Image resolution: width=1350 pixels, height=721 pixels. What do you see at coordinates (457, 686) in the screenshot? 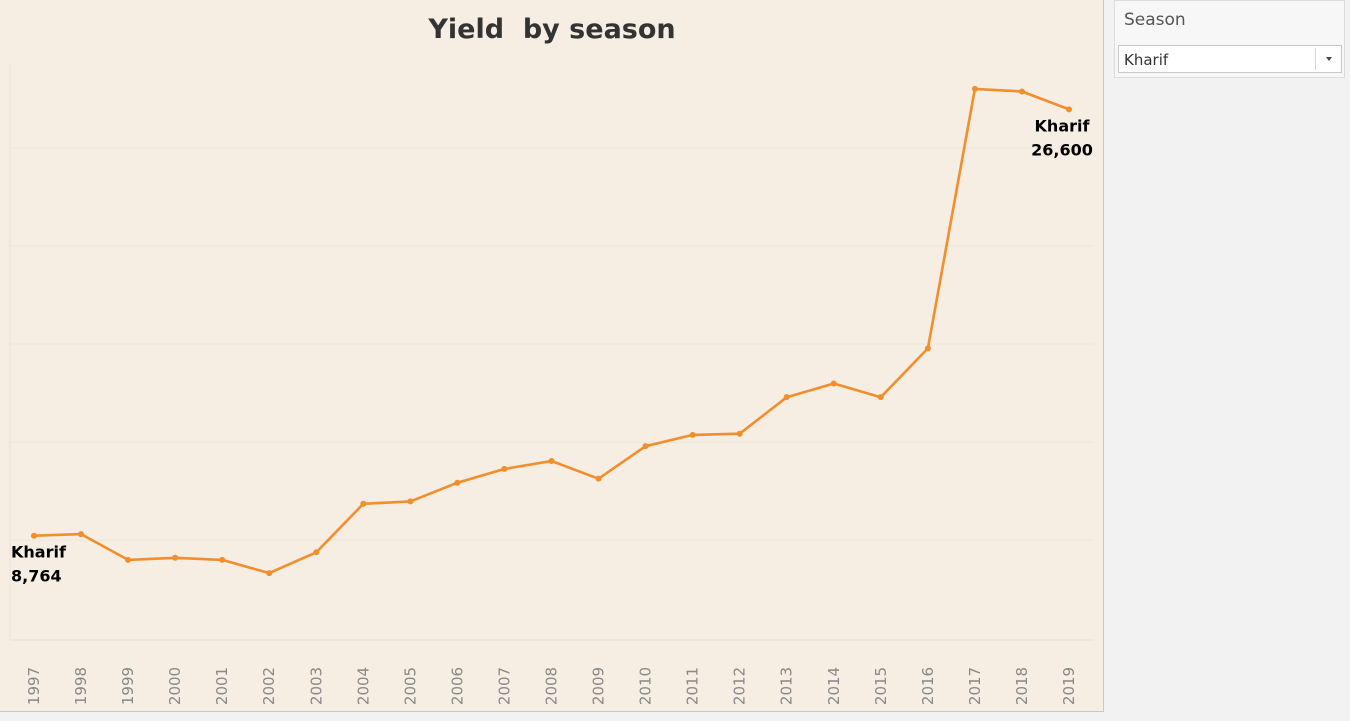
I see `x-tick-label-2006: 2006` at bounding box center [457, 686].